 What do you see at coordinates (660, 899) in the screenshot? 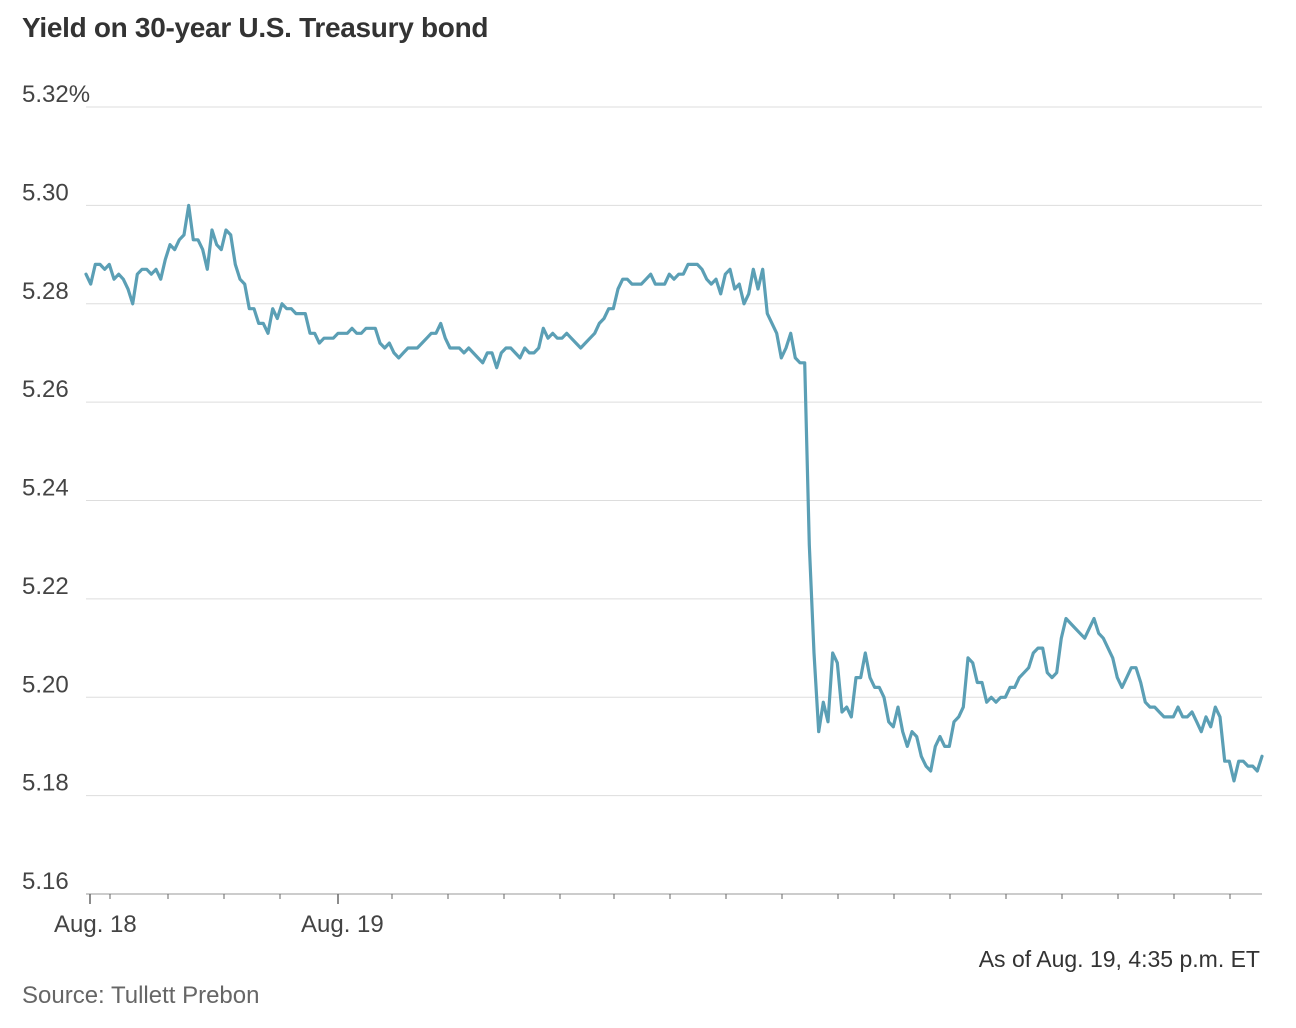
I see `x-axis-ticks` at bounding box center [660, 899].